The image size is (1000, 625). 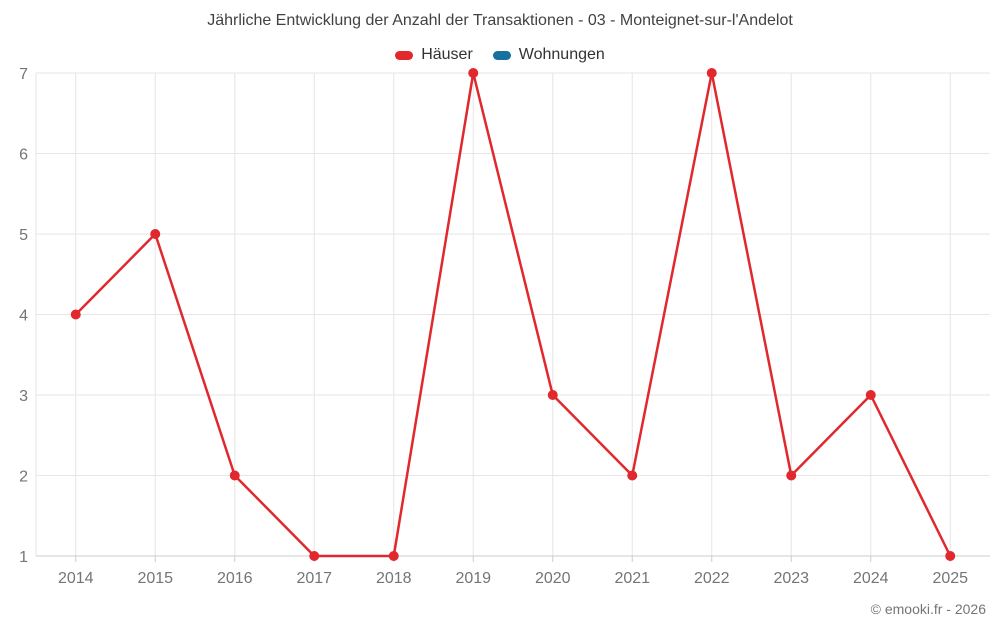 I want to click on legend-swatch-haeuser, so click(x=404, y=55).